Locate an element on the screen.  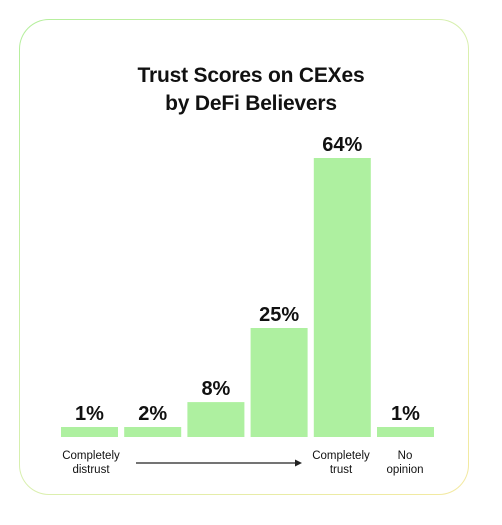
value-label-1: 2% is located at coordinates (152, 414).